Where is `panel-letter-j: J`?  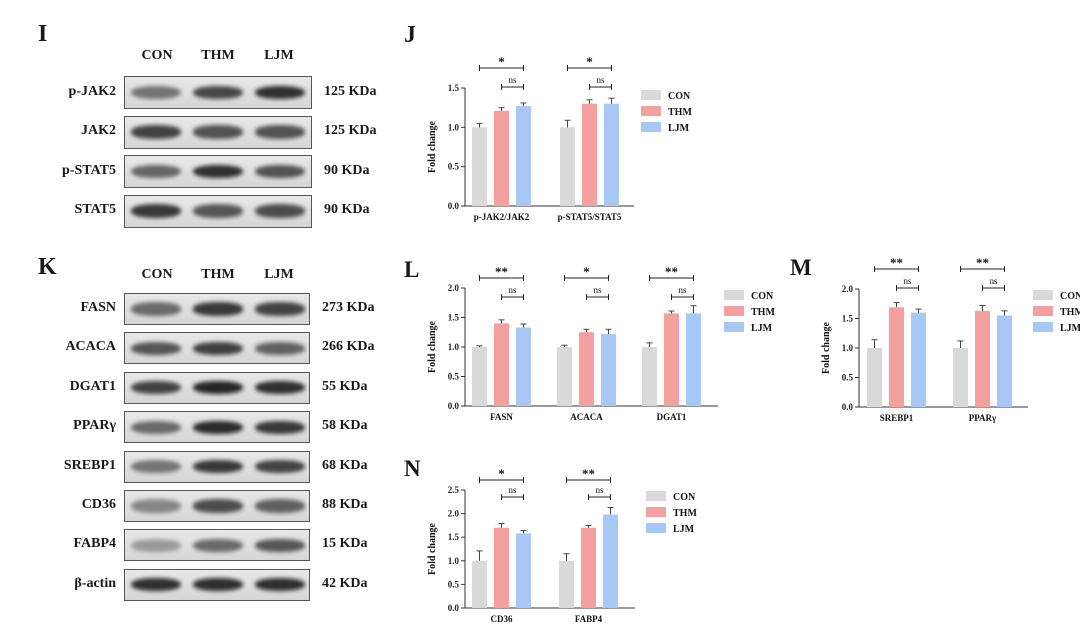
panel-letter-j: J is located at coordinates (410, 35).